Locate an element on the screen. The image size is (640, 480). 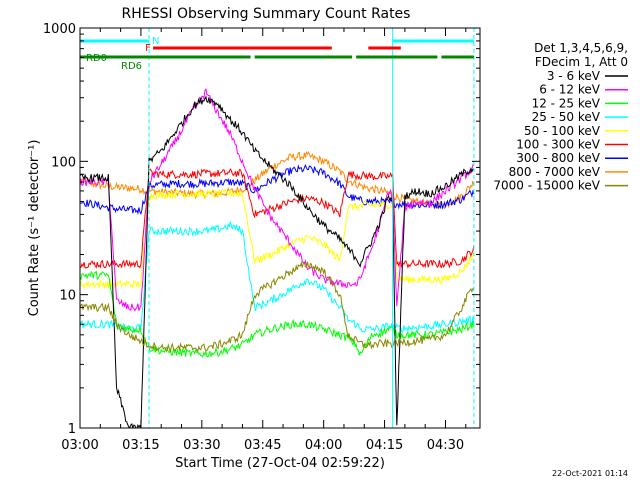
x-tick-label: 03:15 is located at coordinates (140, 445).